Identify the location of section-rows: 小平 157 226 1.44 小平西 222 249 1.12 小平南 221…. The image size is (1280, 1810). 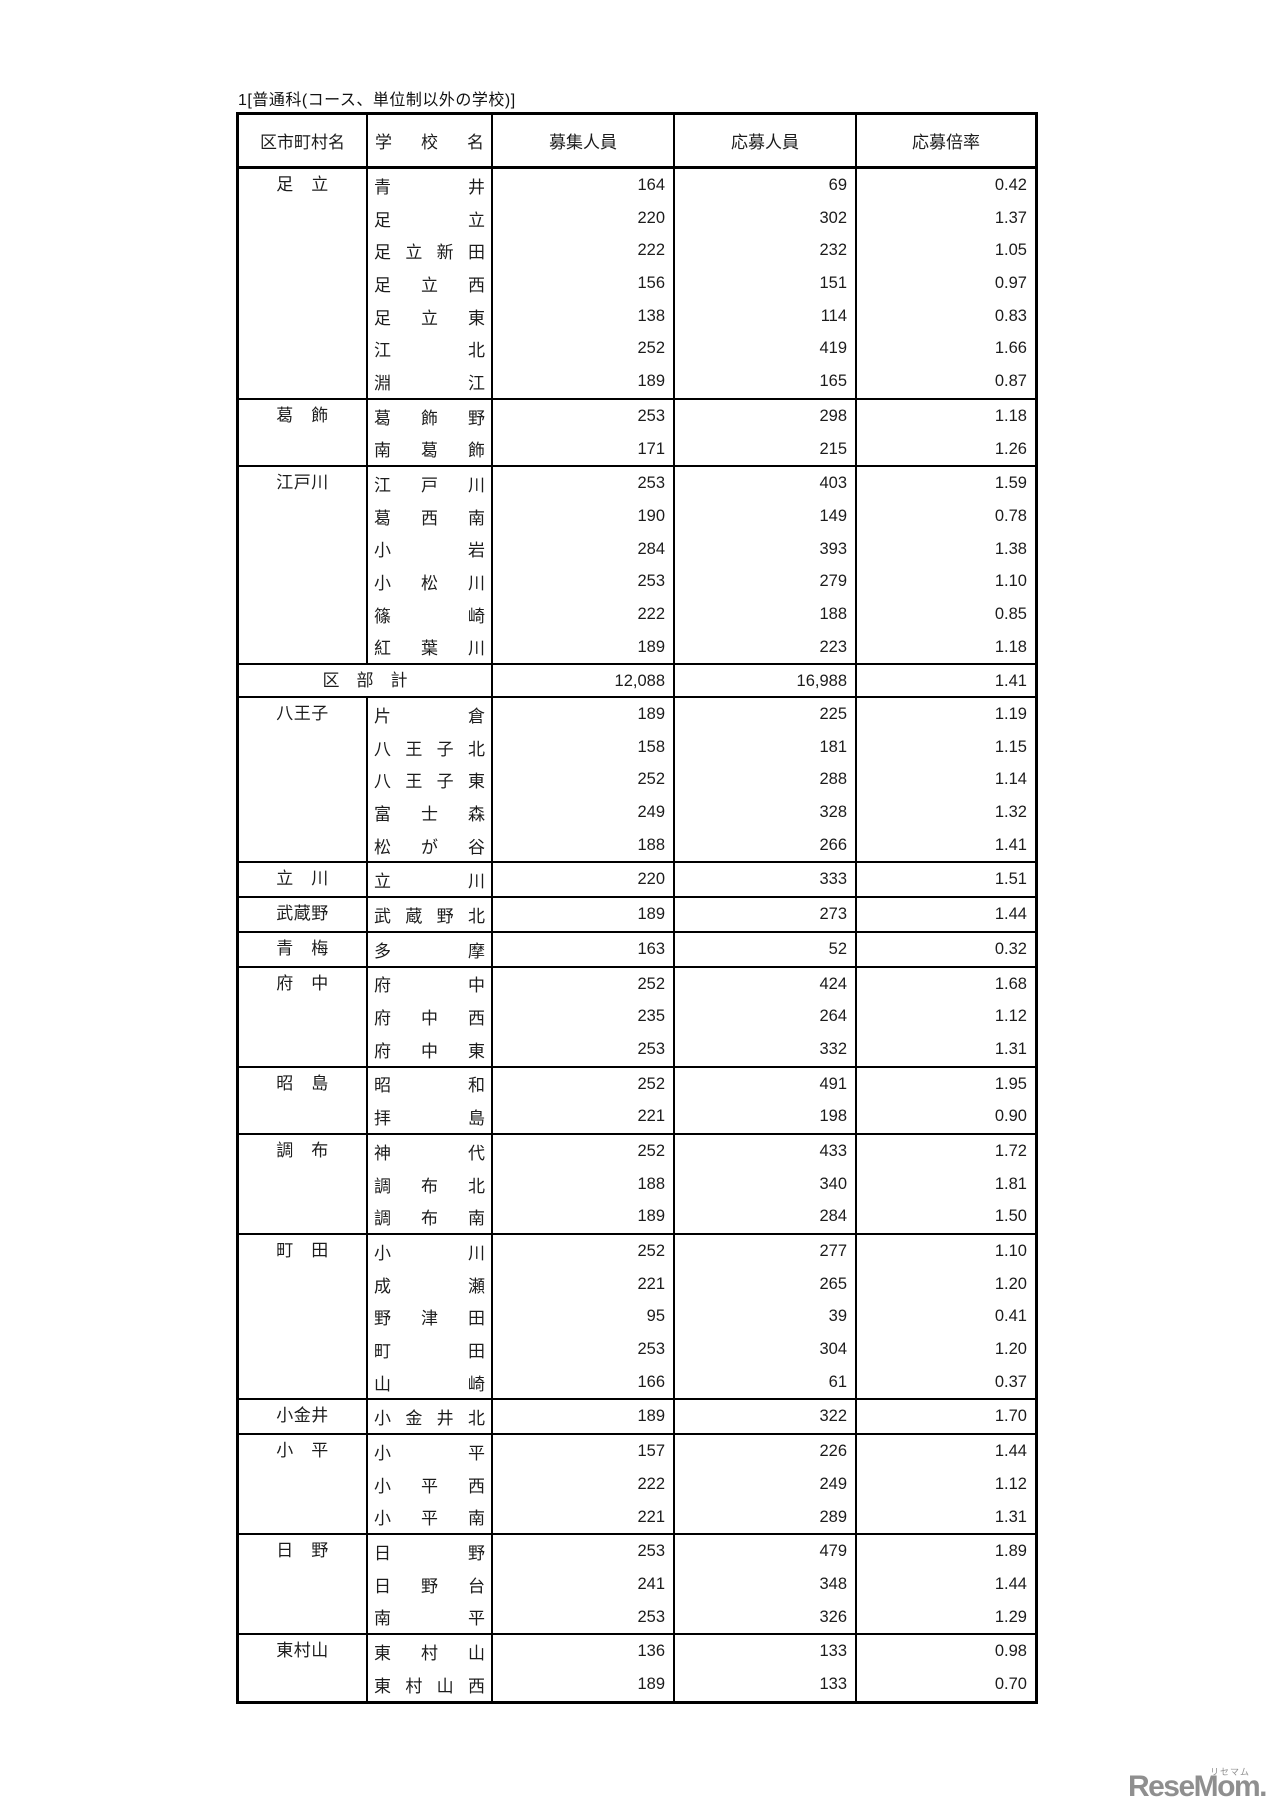
(701, 1484).